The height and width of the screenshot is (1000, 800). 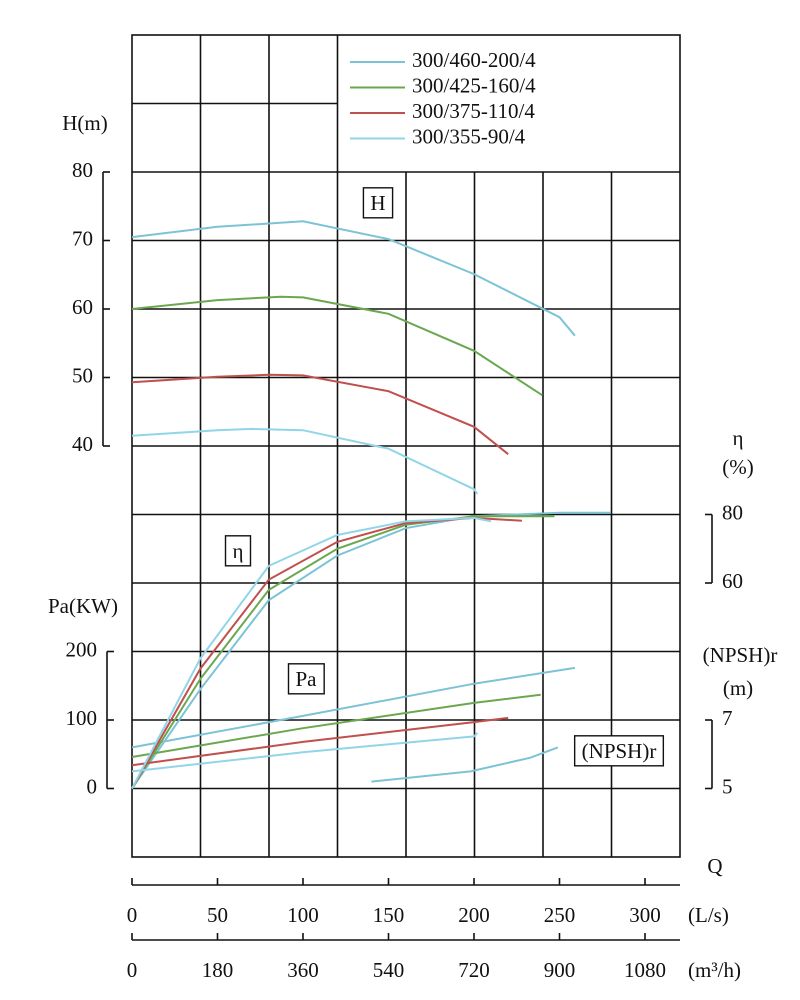 I want to click on curve-tag: Pa, so click(x=307, y=679).